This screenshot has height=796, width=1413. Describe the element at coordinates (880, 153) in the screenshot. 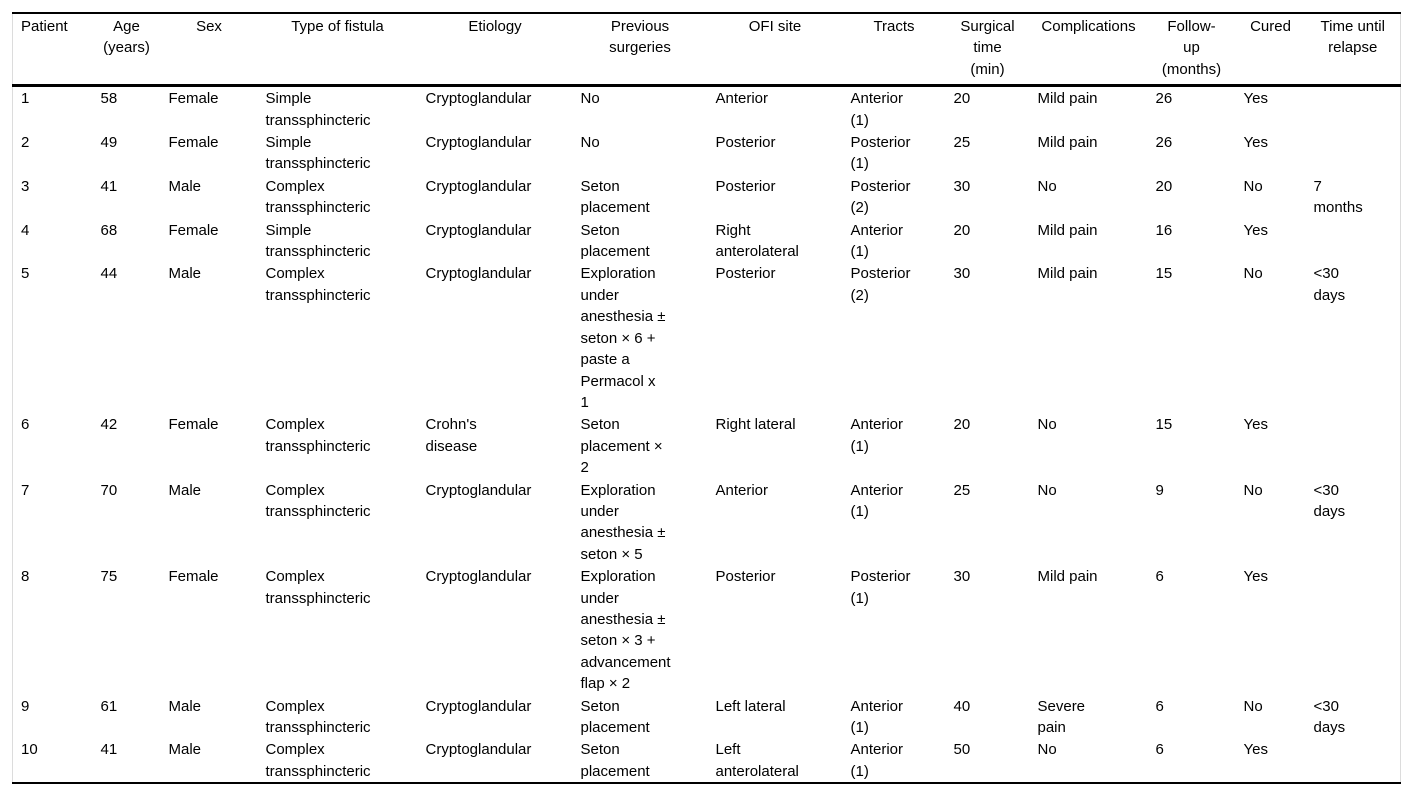

I see `table-cell-tracts: Posterior (1)` at that location.